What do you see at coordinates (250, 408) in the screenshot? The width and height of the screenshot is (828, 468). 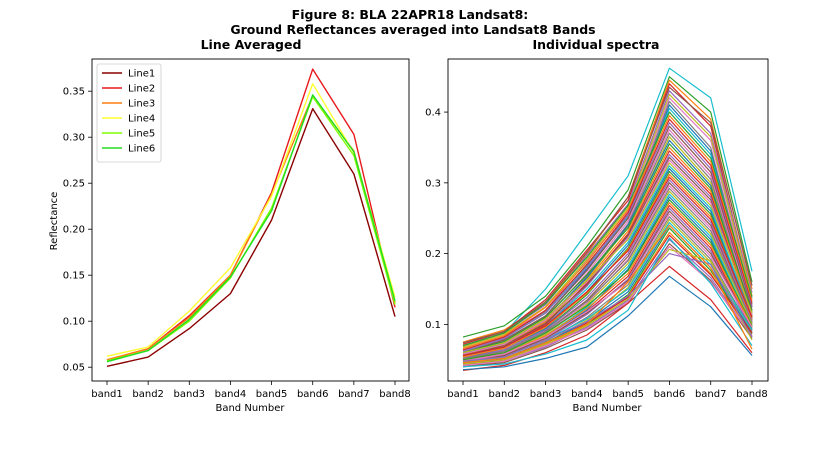 I see `left-x-axis-label: Band Number` at bounding box center [250, 408].